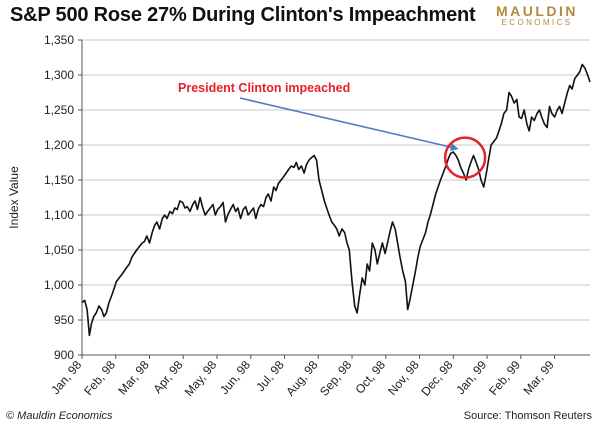 The height and width of the screenshot is (427, 600). Describe the element at coordinates (201, 378) in the screenshot. I see `x-tick-label: May, 98` at that location.